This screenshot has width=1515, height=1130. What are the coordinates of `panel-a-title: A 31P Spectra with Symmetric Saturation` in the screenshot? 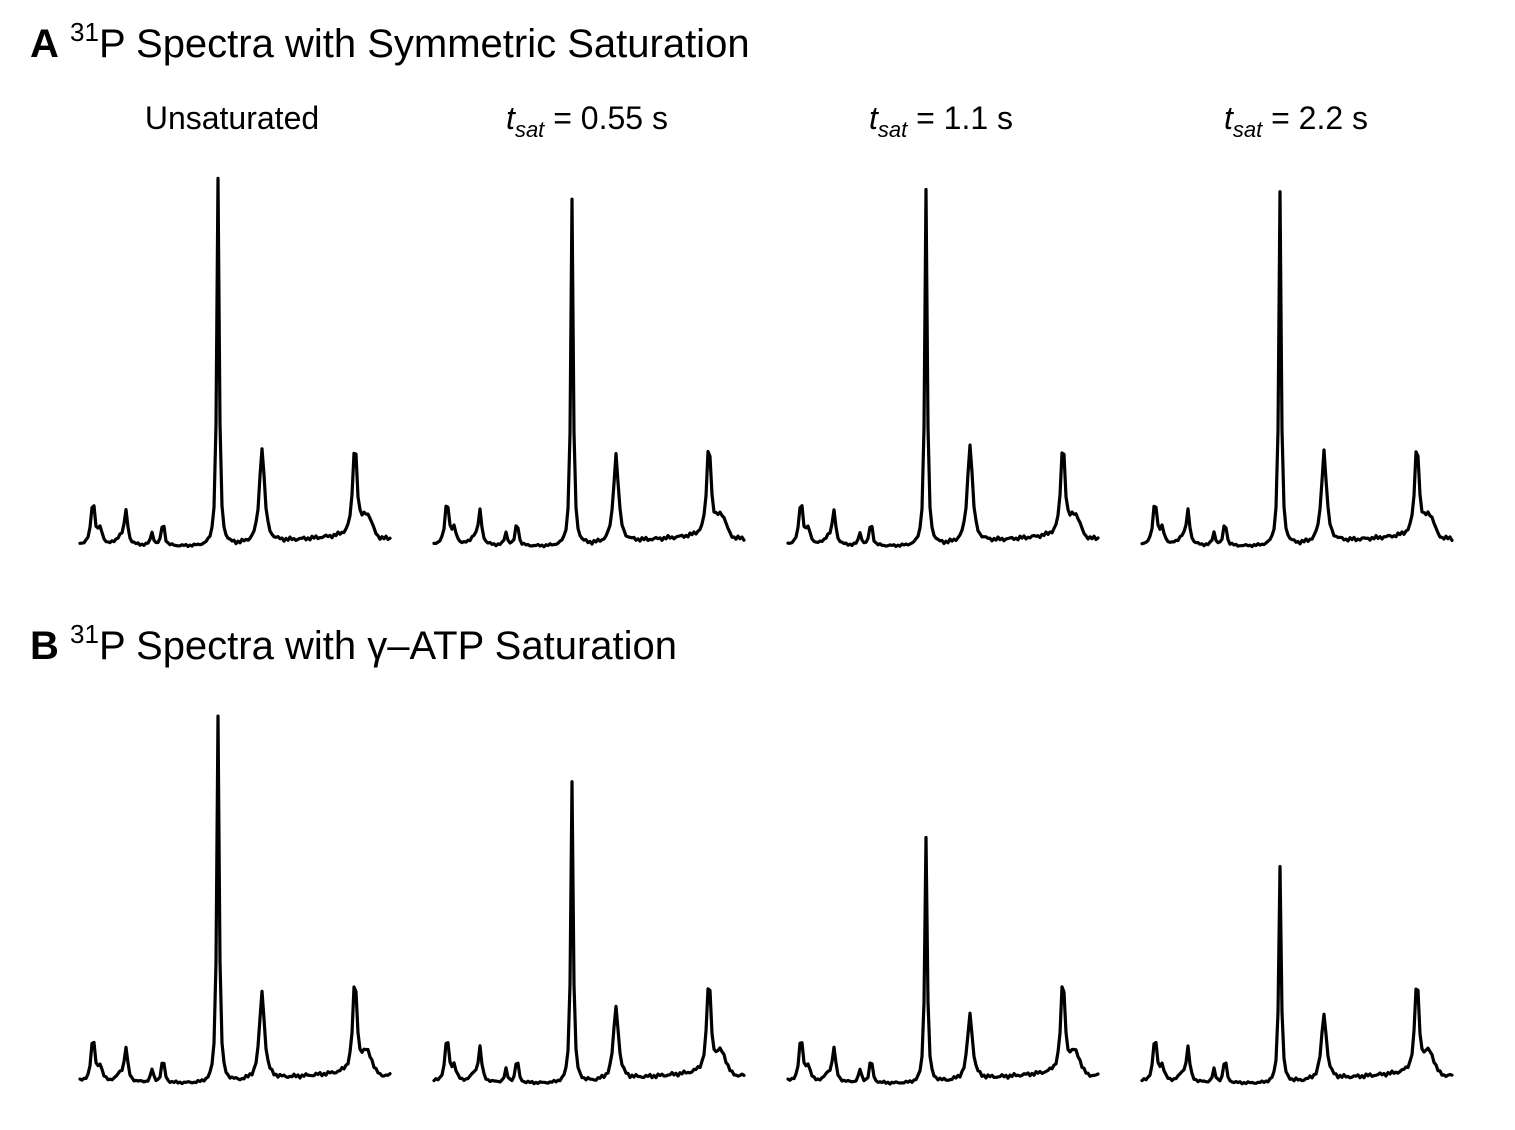 It's located at (390, 43).